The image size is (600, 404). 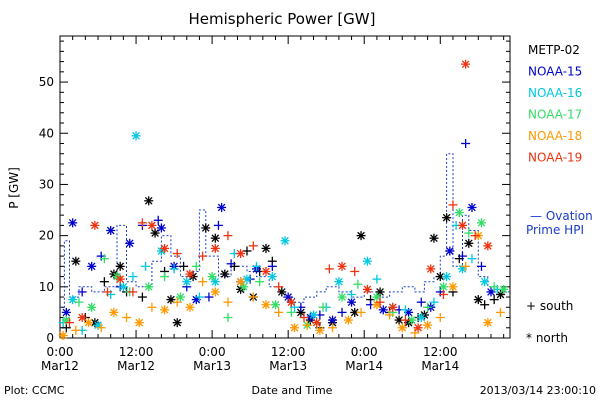 I want to click on footer-plot-credit: Plot: CCMC, so click(x=34, y=390).